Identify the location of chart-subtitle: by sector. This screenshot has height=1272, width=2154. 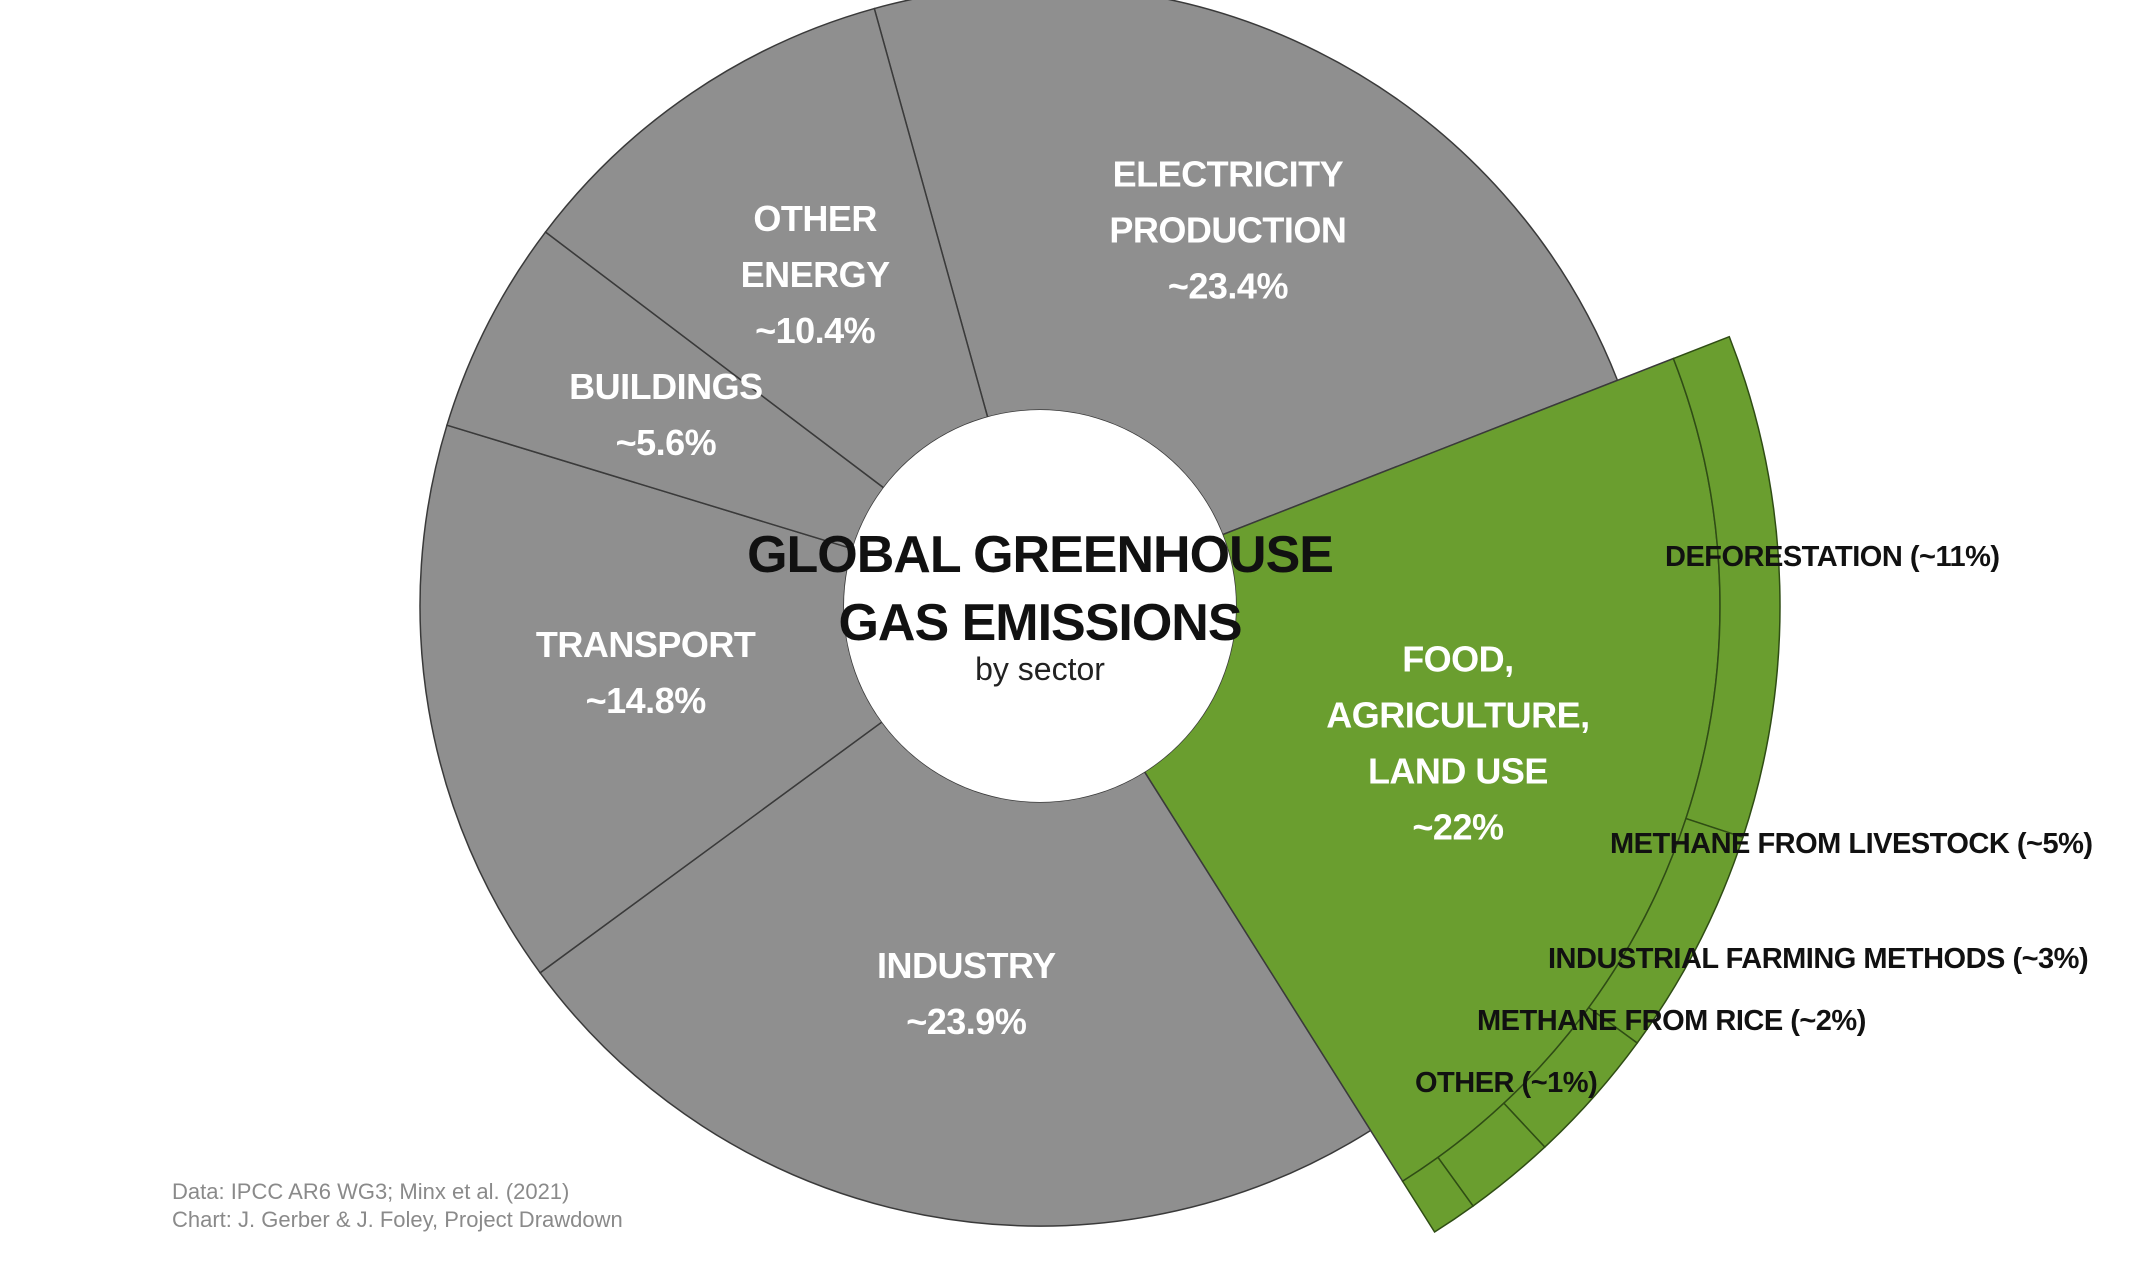
(1040, 669).